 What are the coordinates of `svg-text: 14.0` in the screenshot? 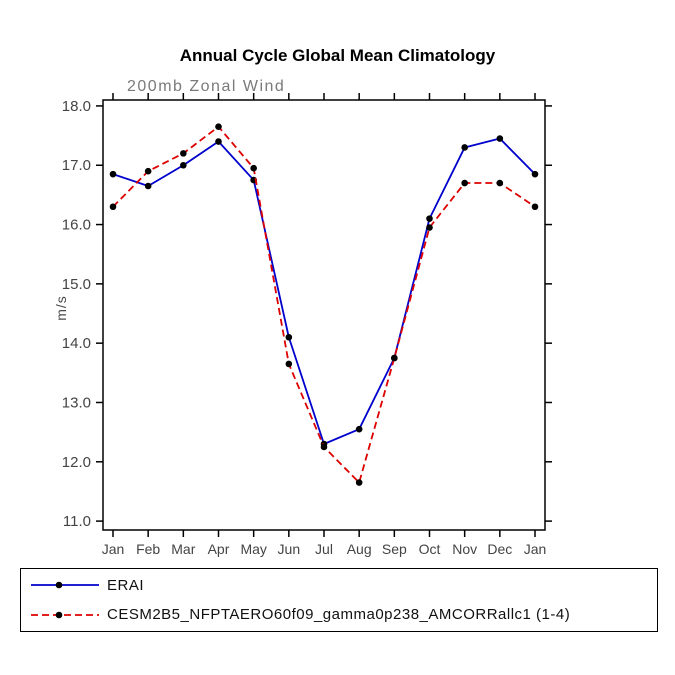 It's located at (76, 343).